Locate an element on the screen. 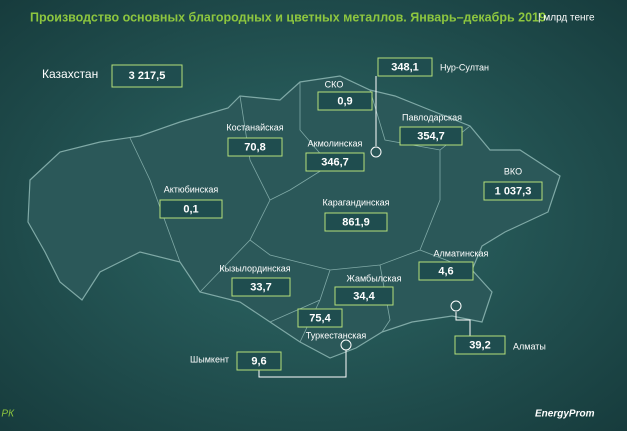  region-value: 34,4 is located at coordinates (364, 296).